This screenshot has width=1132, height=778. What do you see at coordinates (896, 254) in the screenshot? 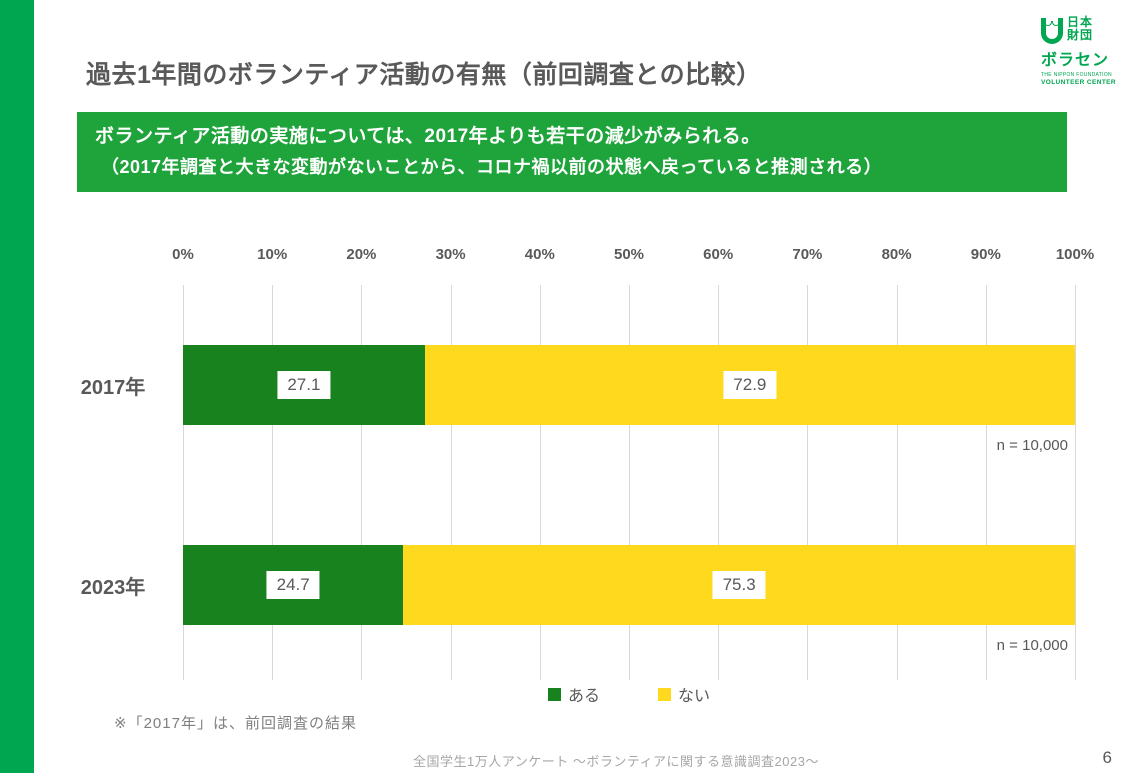
I see `axis-tick-label: 80%` at bounding box center [896, 254].